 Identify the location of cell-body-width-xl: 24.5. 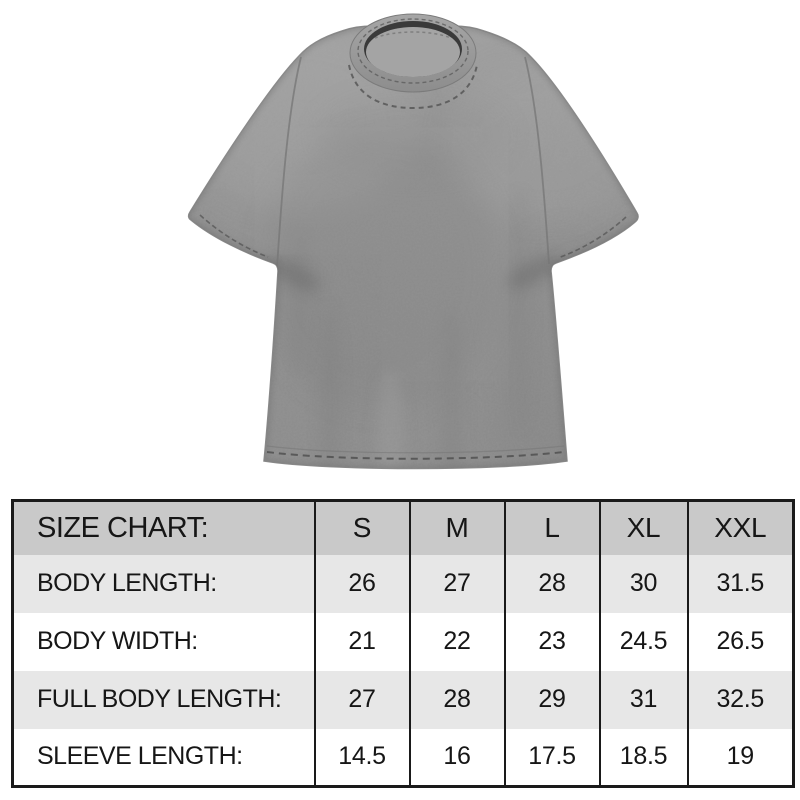
(643, 641).